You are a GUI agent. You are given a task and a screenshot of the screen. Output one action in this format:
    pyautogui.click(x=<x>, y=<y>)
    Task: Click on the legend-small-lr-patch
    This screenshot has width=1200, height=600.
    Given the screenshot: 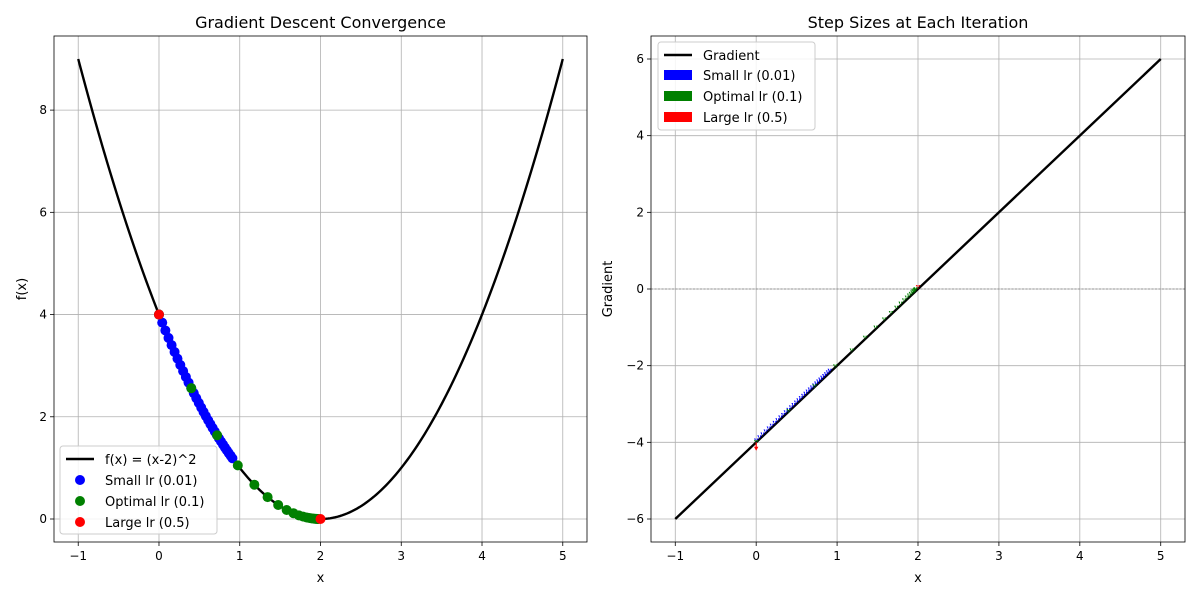 What is the action you would take?
    pyautogui.click(x=678, y=75)
    